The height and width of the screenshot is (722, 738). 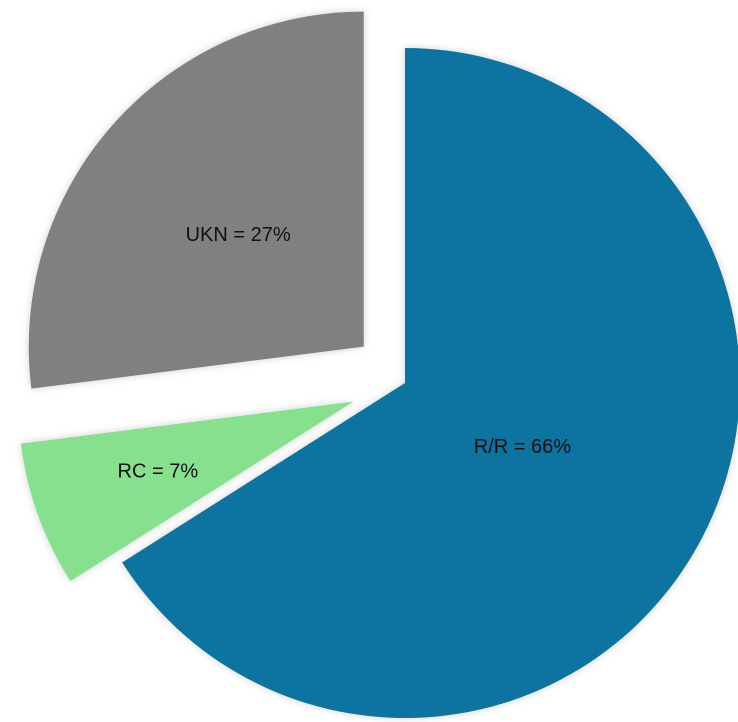 What do you see at coordinates (238, 235) in the screenshot?
I see `slice-label: UKN = 27%` at bounding box center [238, 235].